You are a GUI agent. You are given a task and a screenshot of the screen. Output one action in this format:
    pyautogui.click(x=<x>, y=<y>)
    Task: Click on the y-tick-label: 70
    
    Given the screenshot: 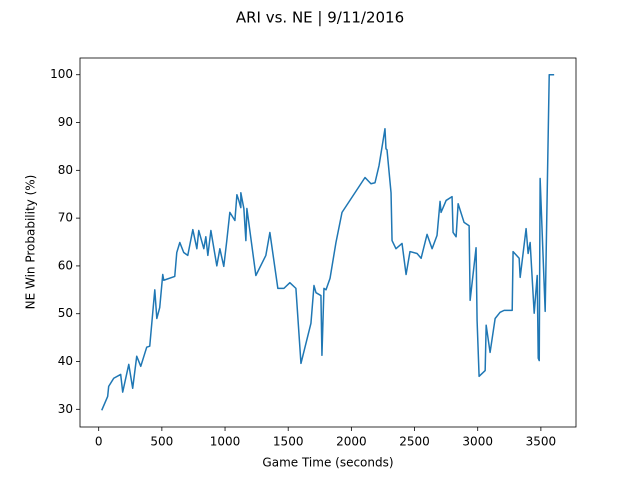 What is the action you would take?
    pyautogui.click(x=65, y=218)
    